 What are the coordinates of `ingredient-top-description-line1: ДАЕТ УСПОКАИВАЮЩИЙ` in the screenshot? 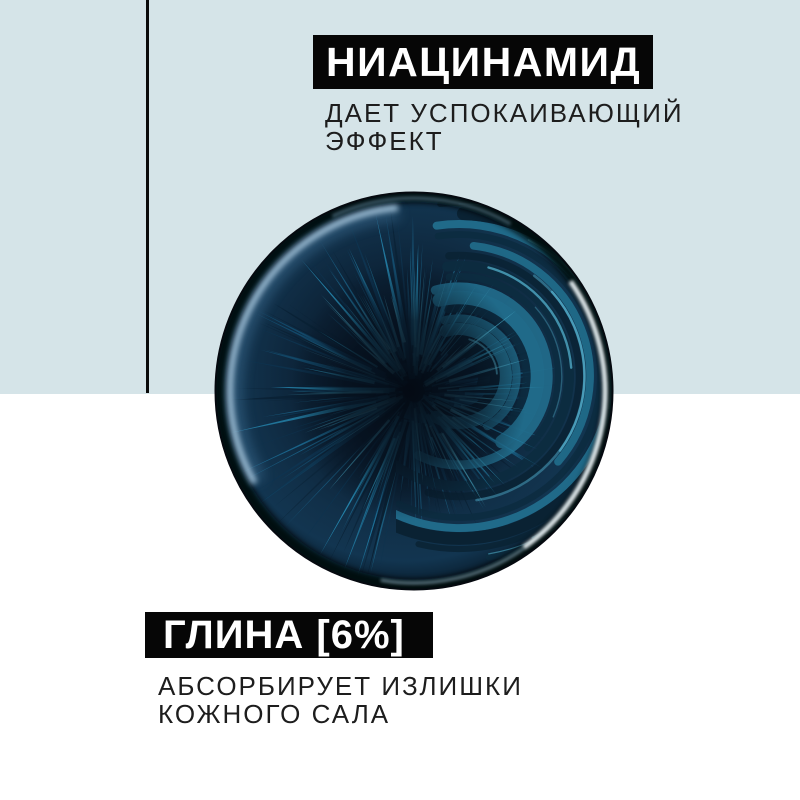 It's located at (504, 113).